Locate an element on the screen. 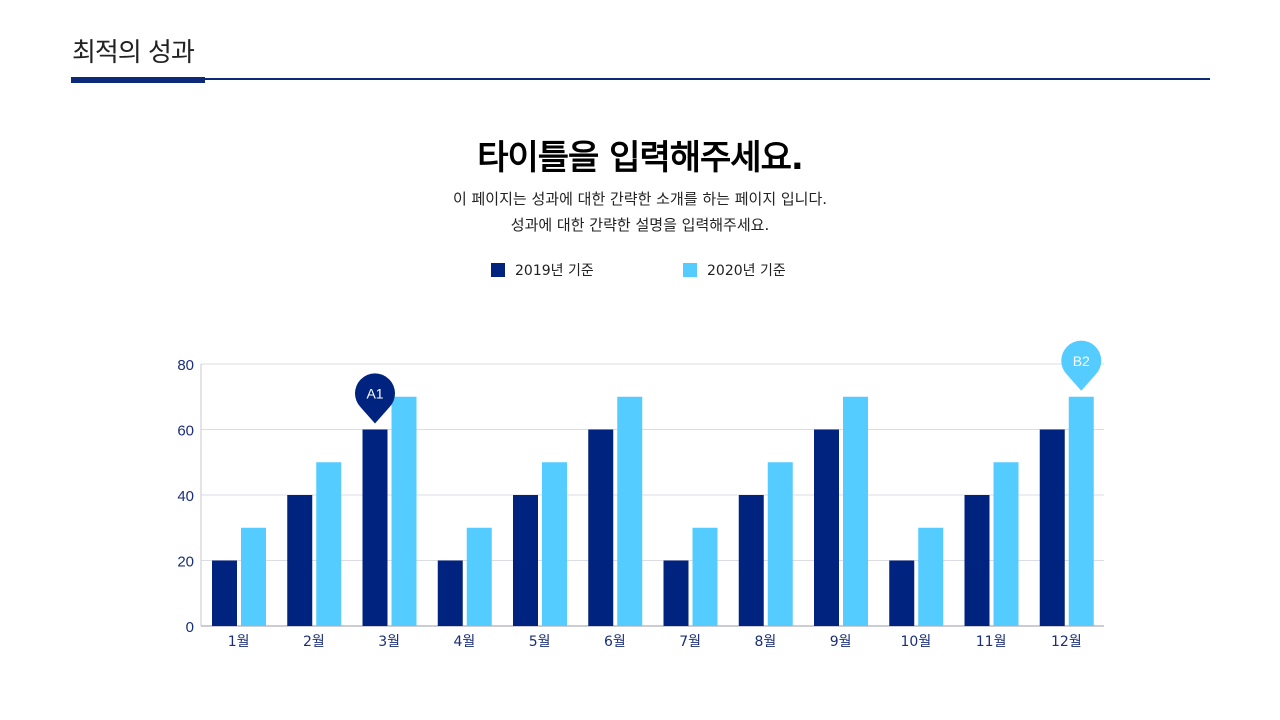  x-tick-label: 10월 is located at coordinates (916, 642).